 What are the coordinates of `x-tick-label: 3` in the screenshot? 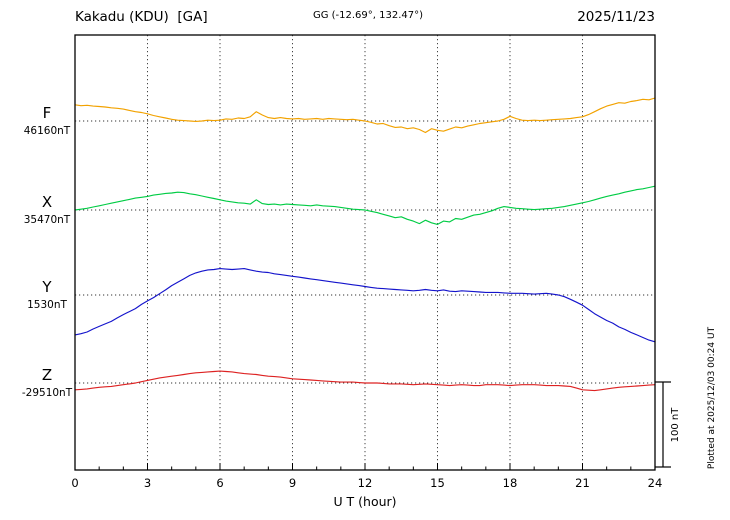 It's located at (147, 483).